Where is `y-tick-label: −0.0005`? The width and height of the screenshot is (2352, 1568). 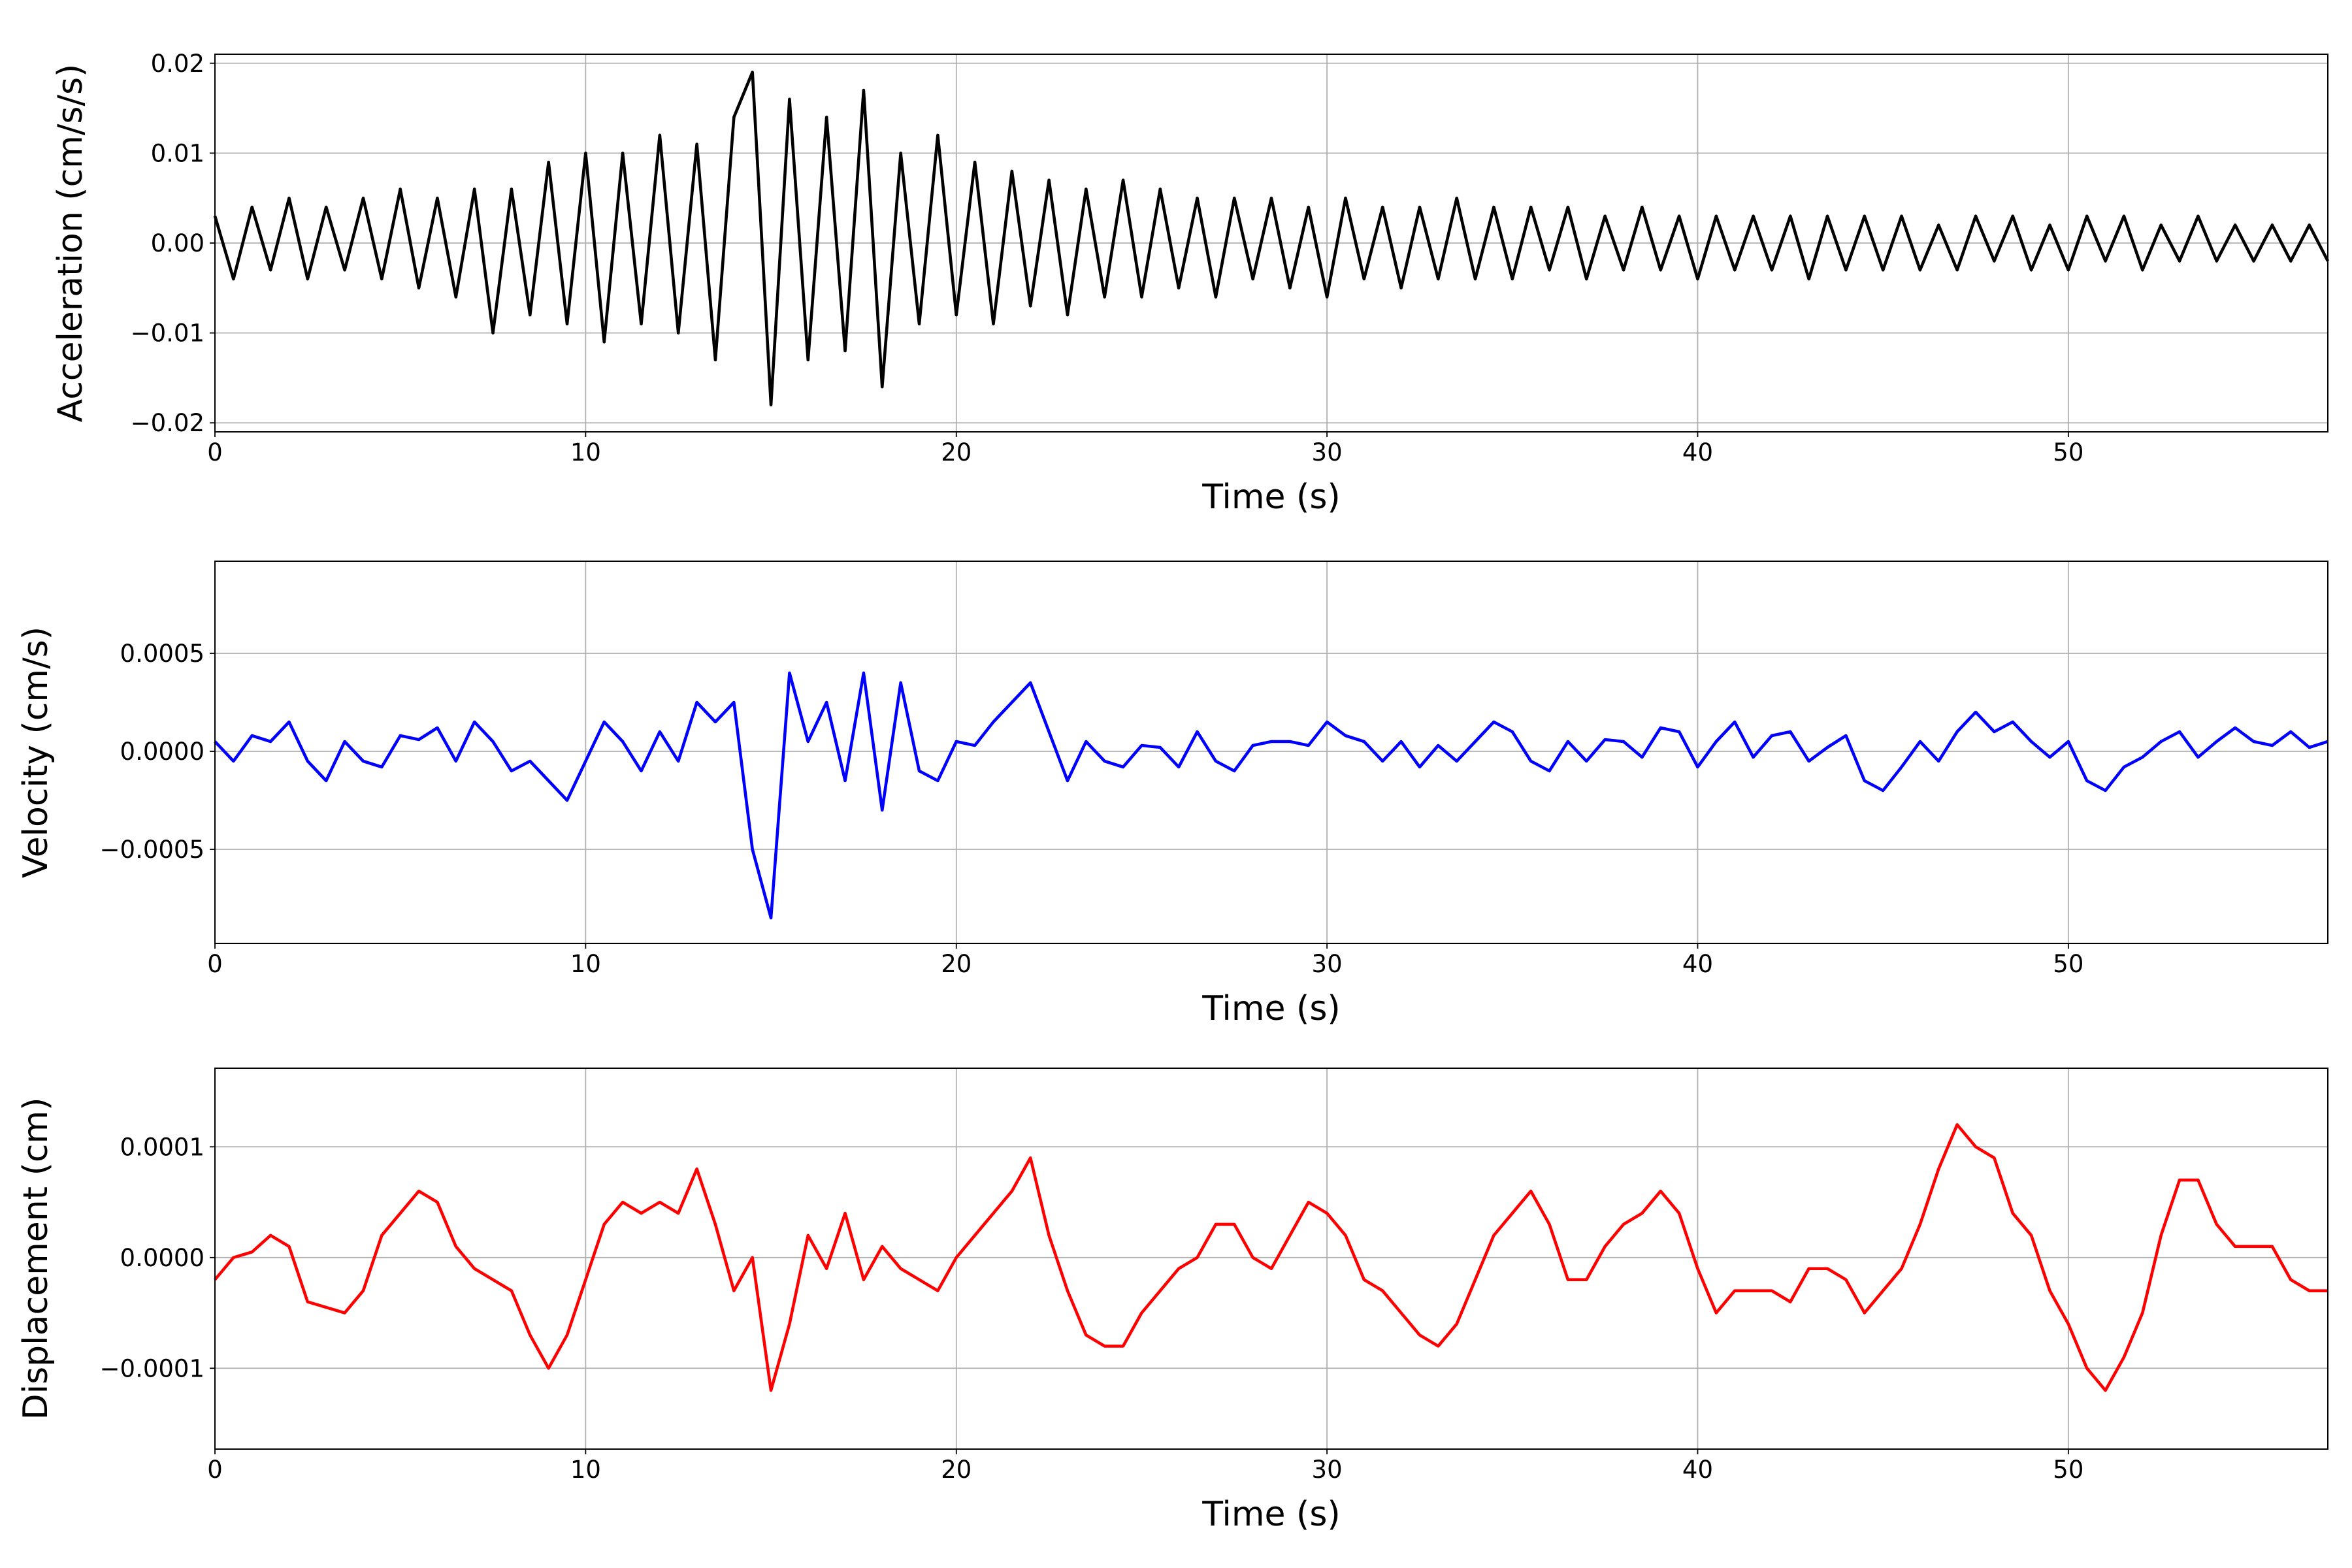
y-tick-label: −0.0005 is located at coordinates (152, 850).